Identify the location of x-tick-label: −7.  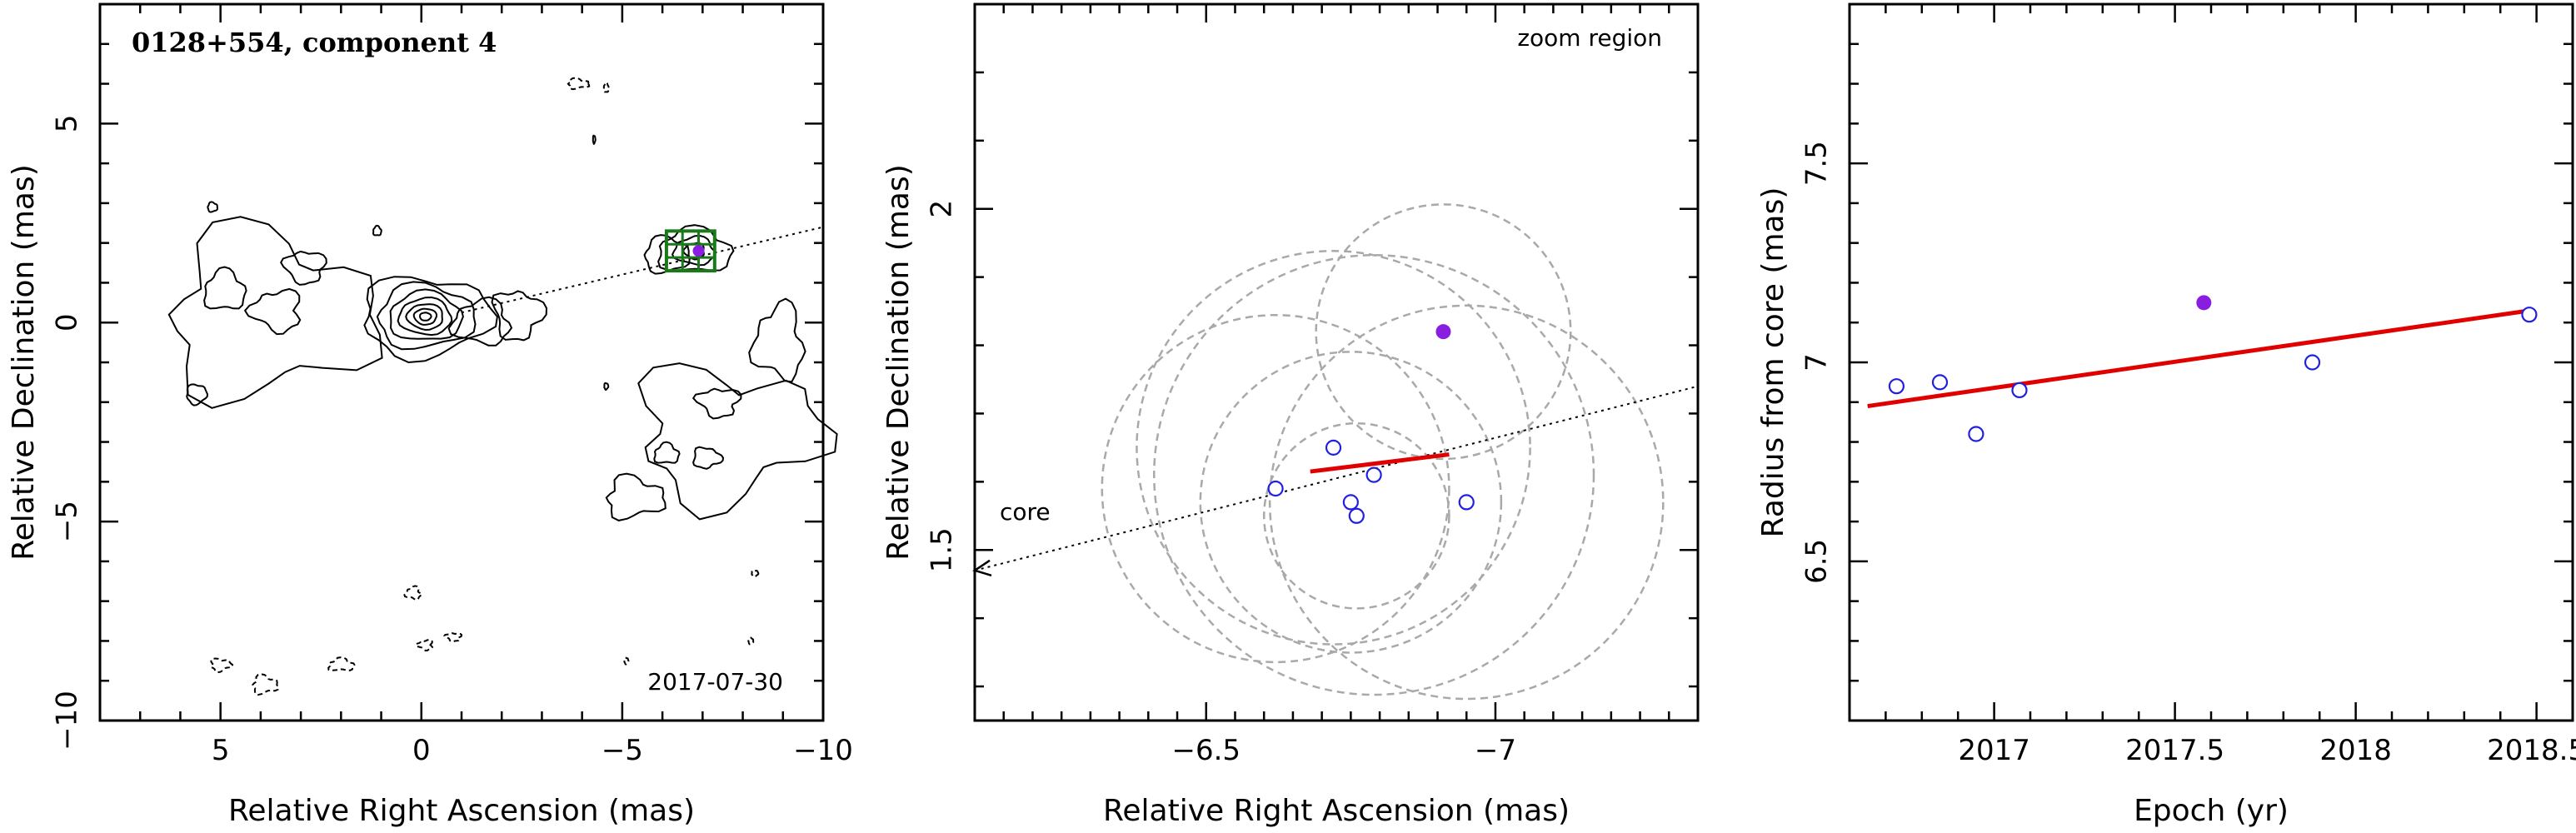
(1495, 750).